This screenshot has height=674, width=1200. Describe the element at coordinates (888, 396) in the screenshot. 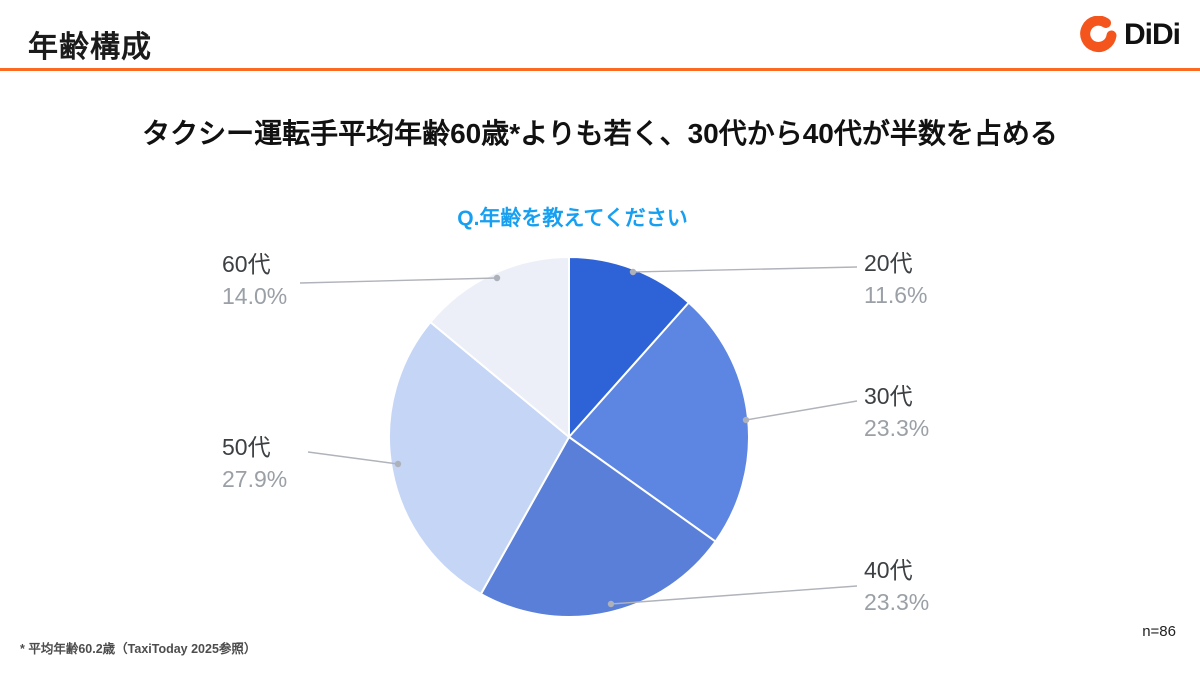

I see `pie-label-30s-name: 30代` at that location.